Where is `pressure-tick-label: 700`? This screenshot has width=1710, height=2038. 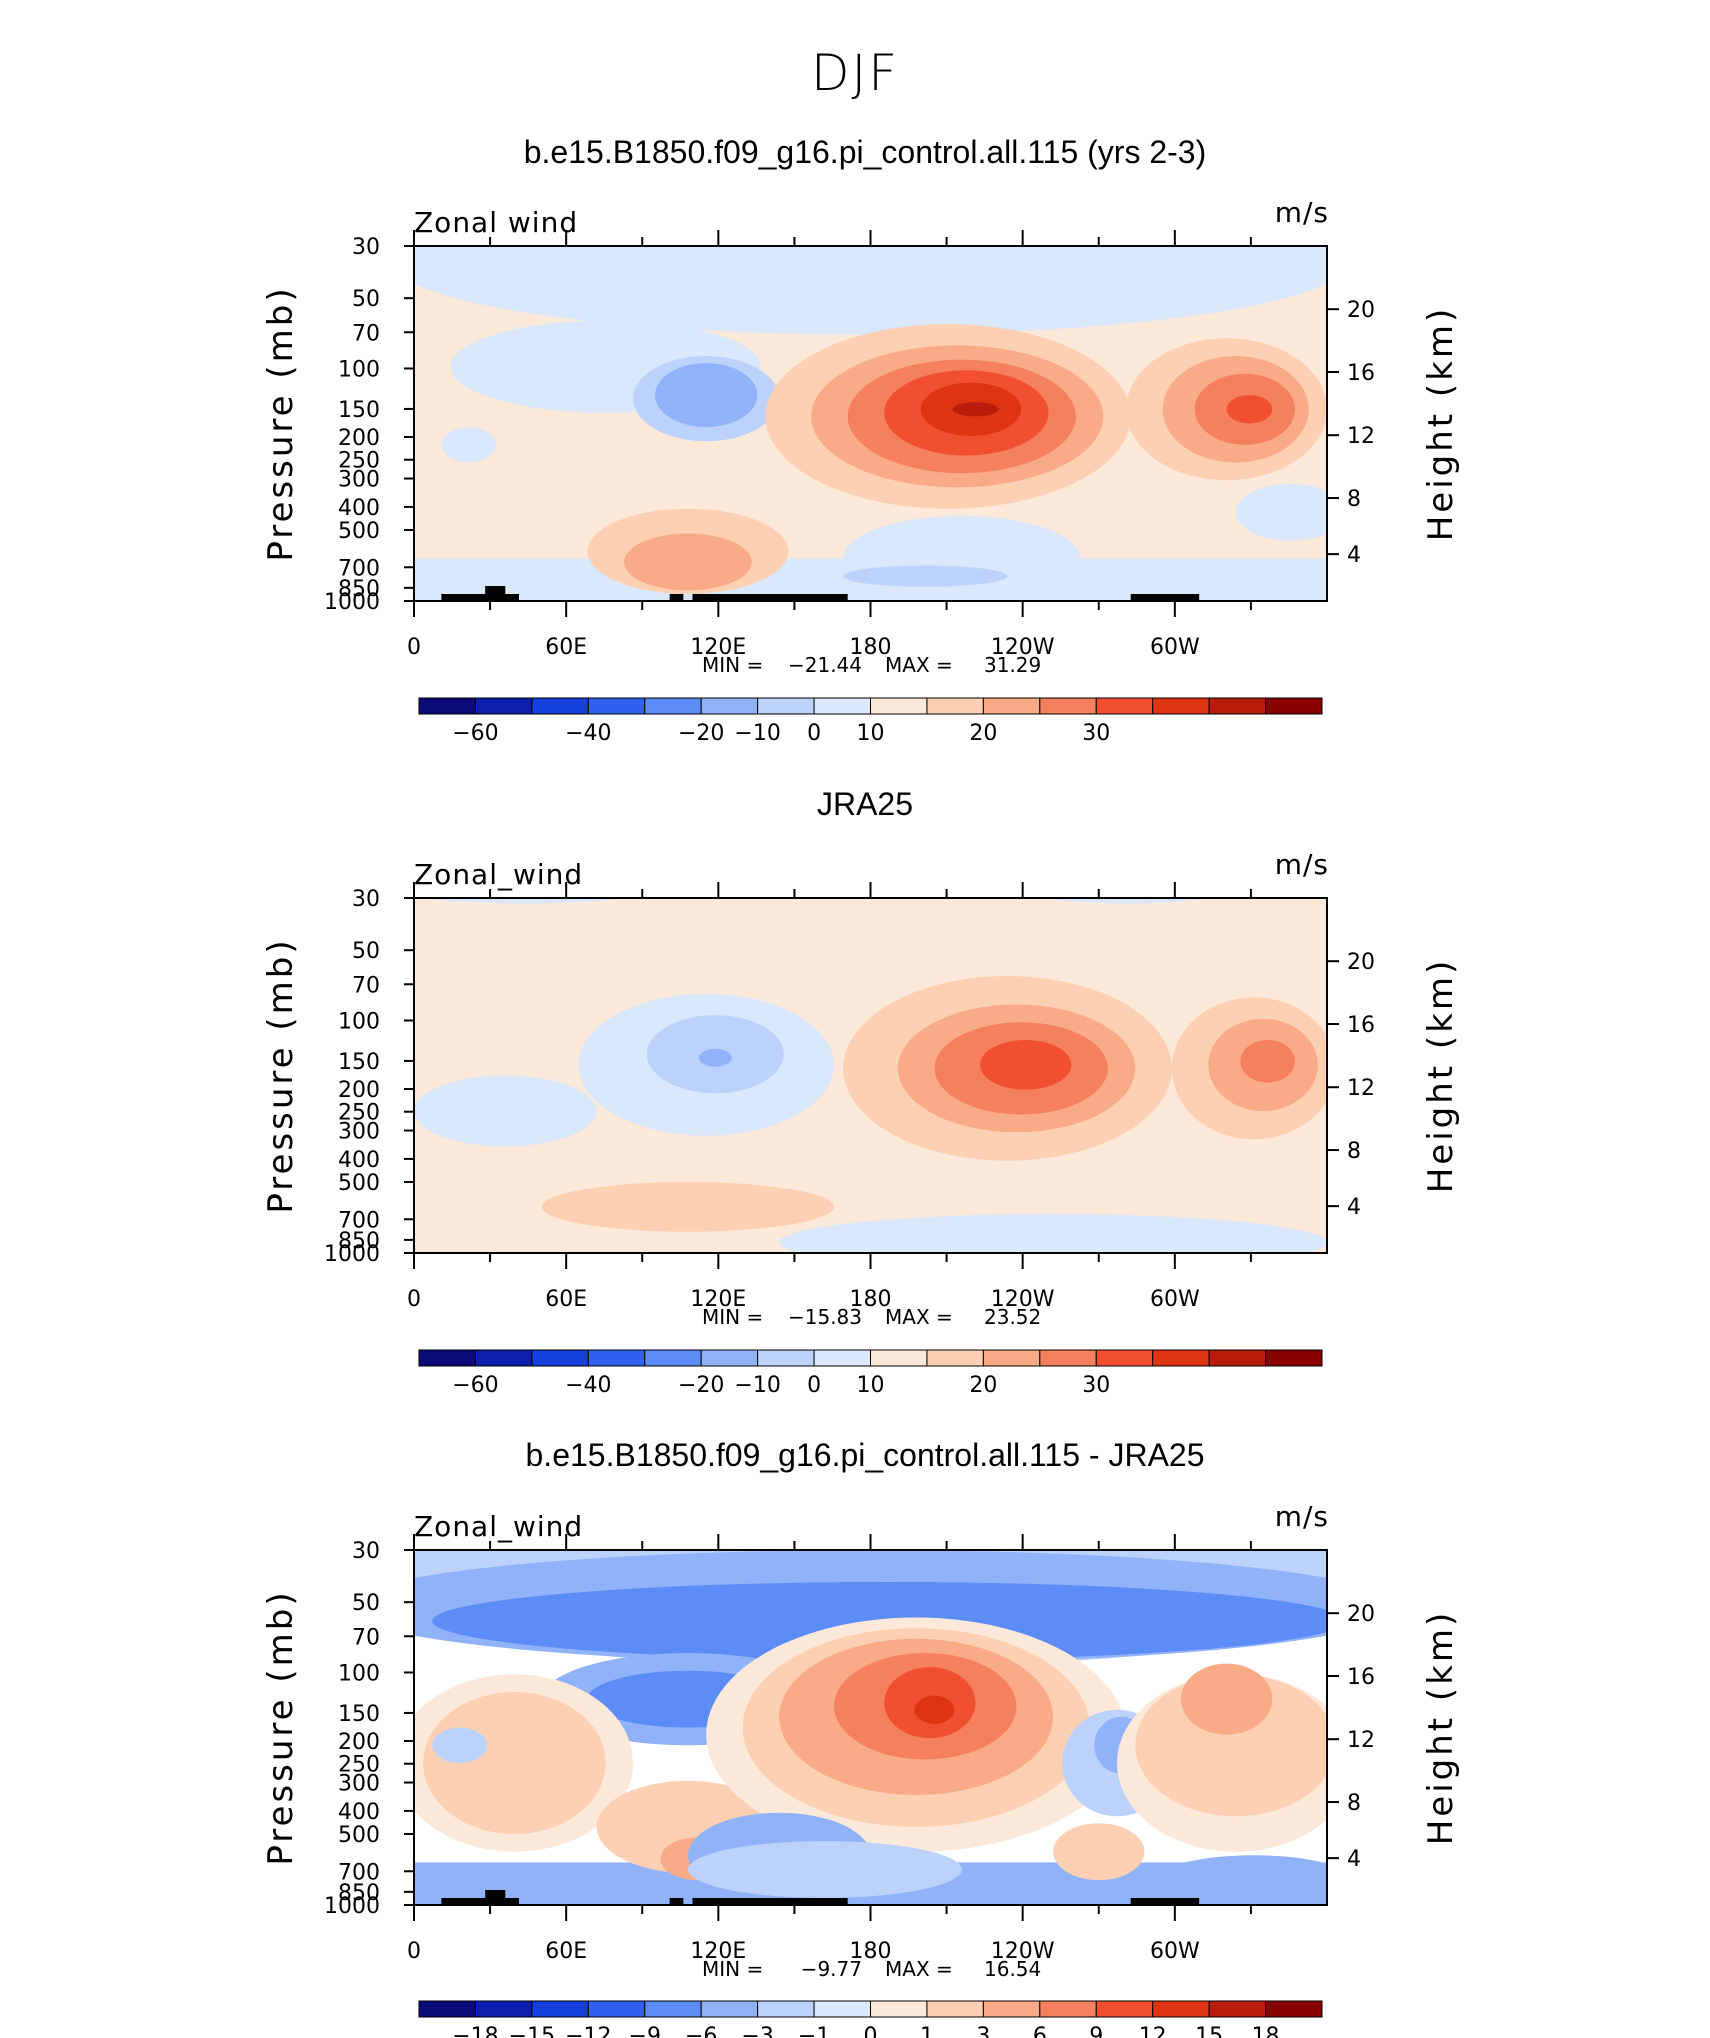
pressure-tick-label: 700 is located at coordinates (359, 1220).